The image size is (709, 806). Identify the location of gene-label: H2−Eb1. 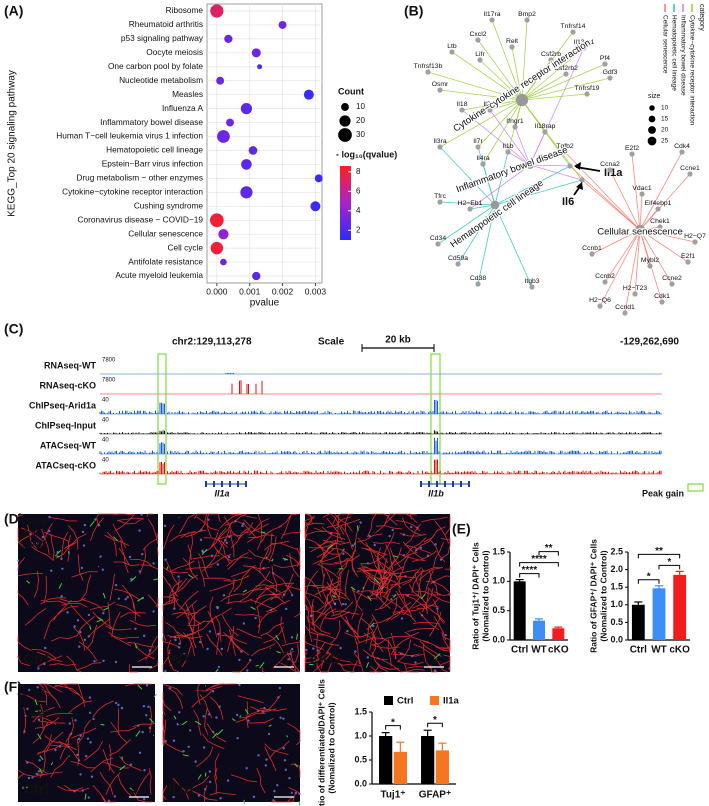
(470, 203).